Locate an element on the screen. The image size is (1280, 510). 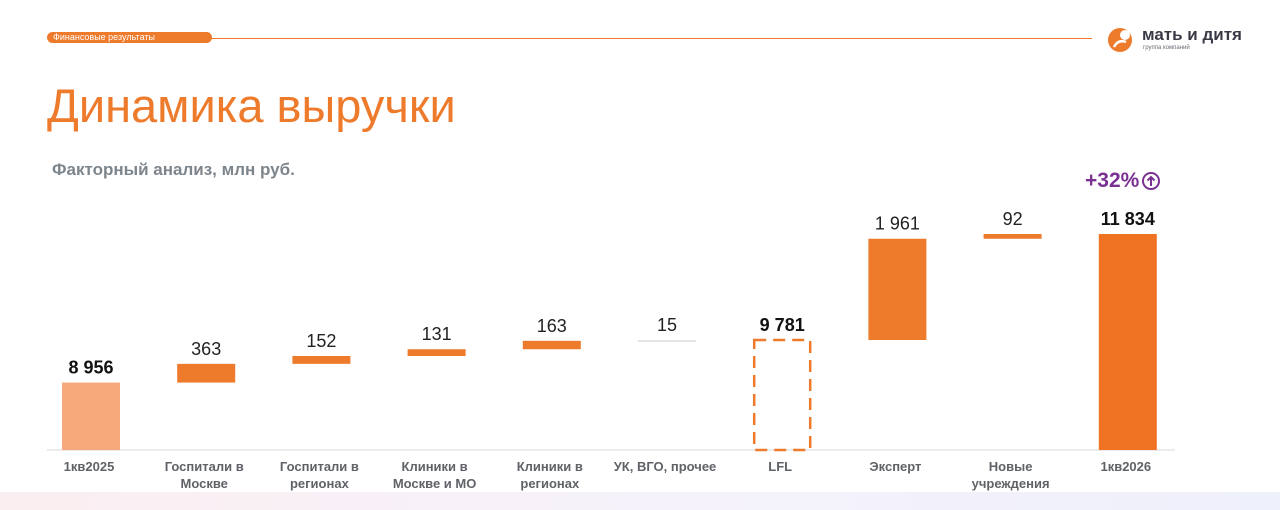
category-label-4-line-2: Москве и МО is located at coordinates (435, 483).